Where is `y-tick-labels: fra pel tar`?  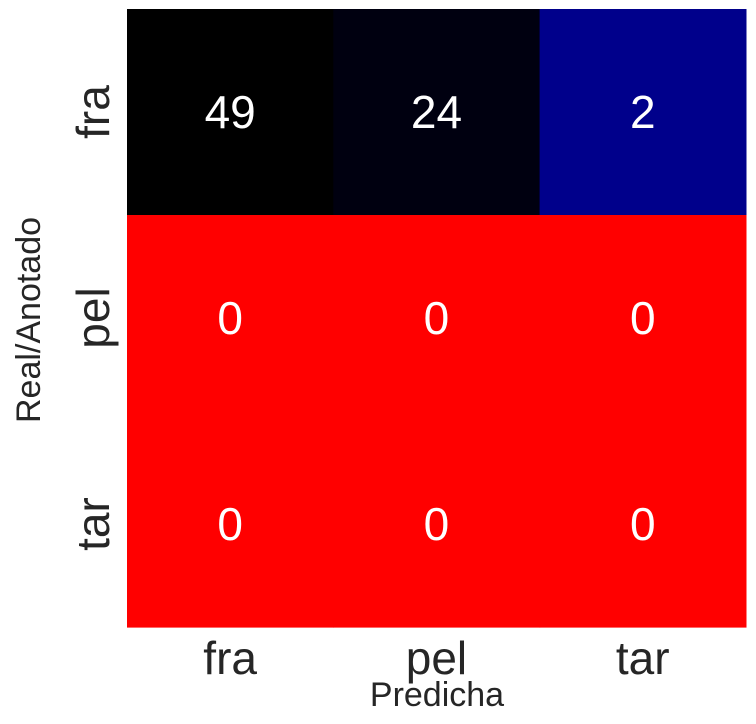 y-tick-labels: fra pel tar is located at coordinates (93, 318).